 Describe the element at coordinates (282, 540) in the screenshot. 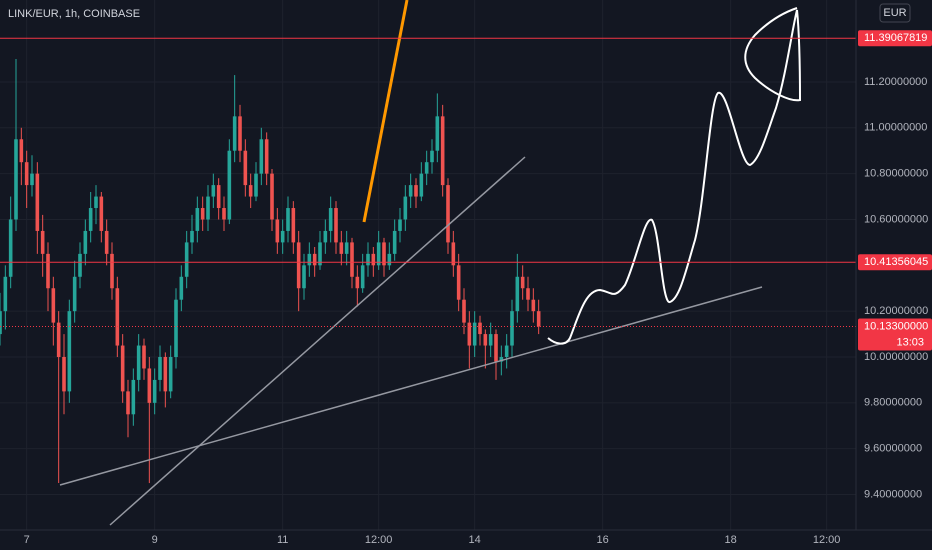

I see `x-tick-label: 11` at that location.